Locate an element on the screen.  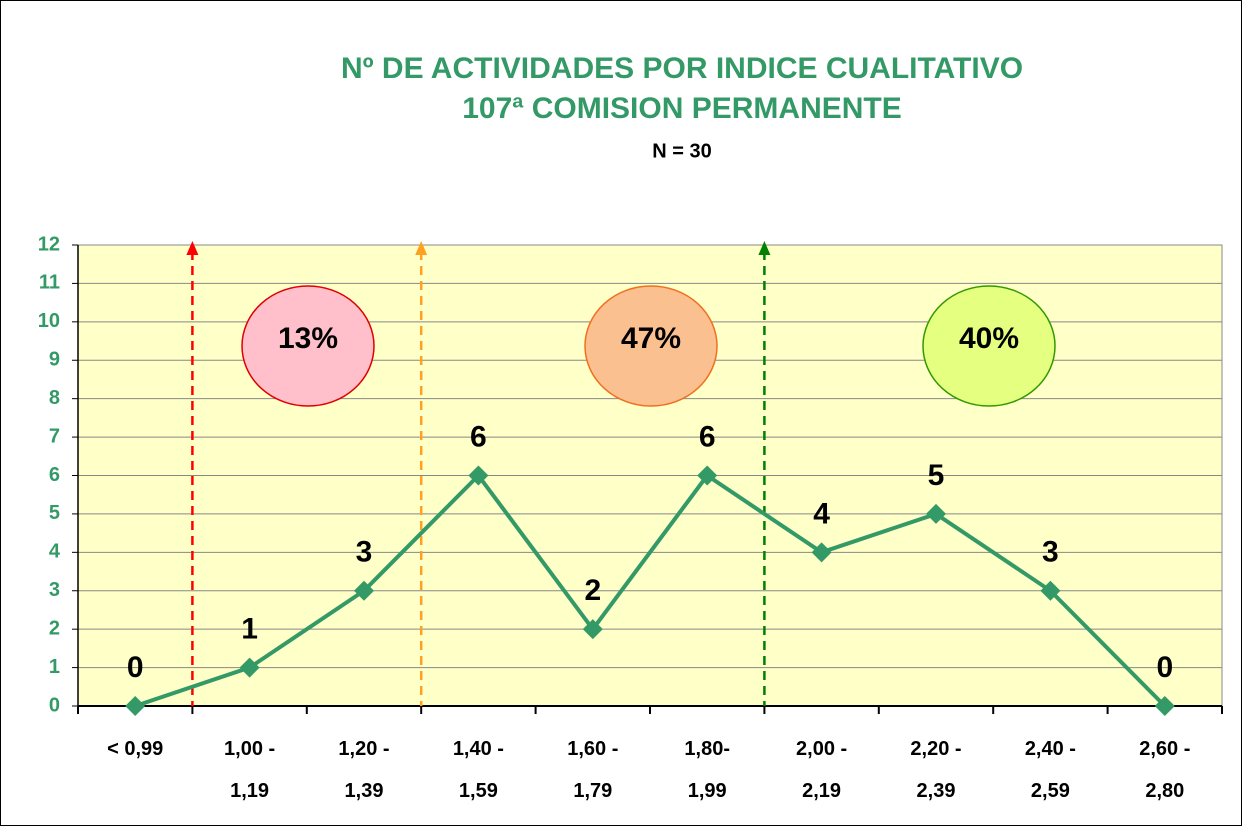
y-tick-label: 9 is located at coordinates (54, 360).